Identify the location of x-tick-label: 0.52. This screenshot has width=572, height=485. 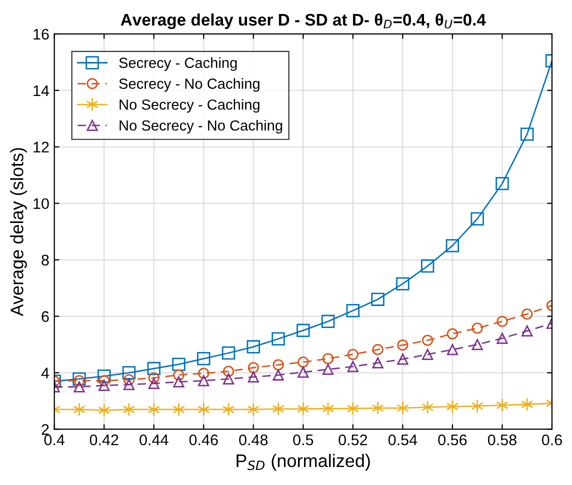
(353, 440).